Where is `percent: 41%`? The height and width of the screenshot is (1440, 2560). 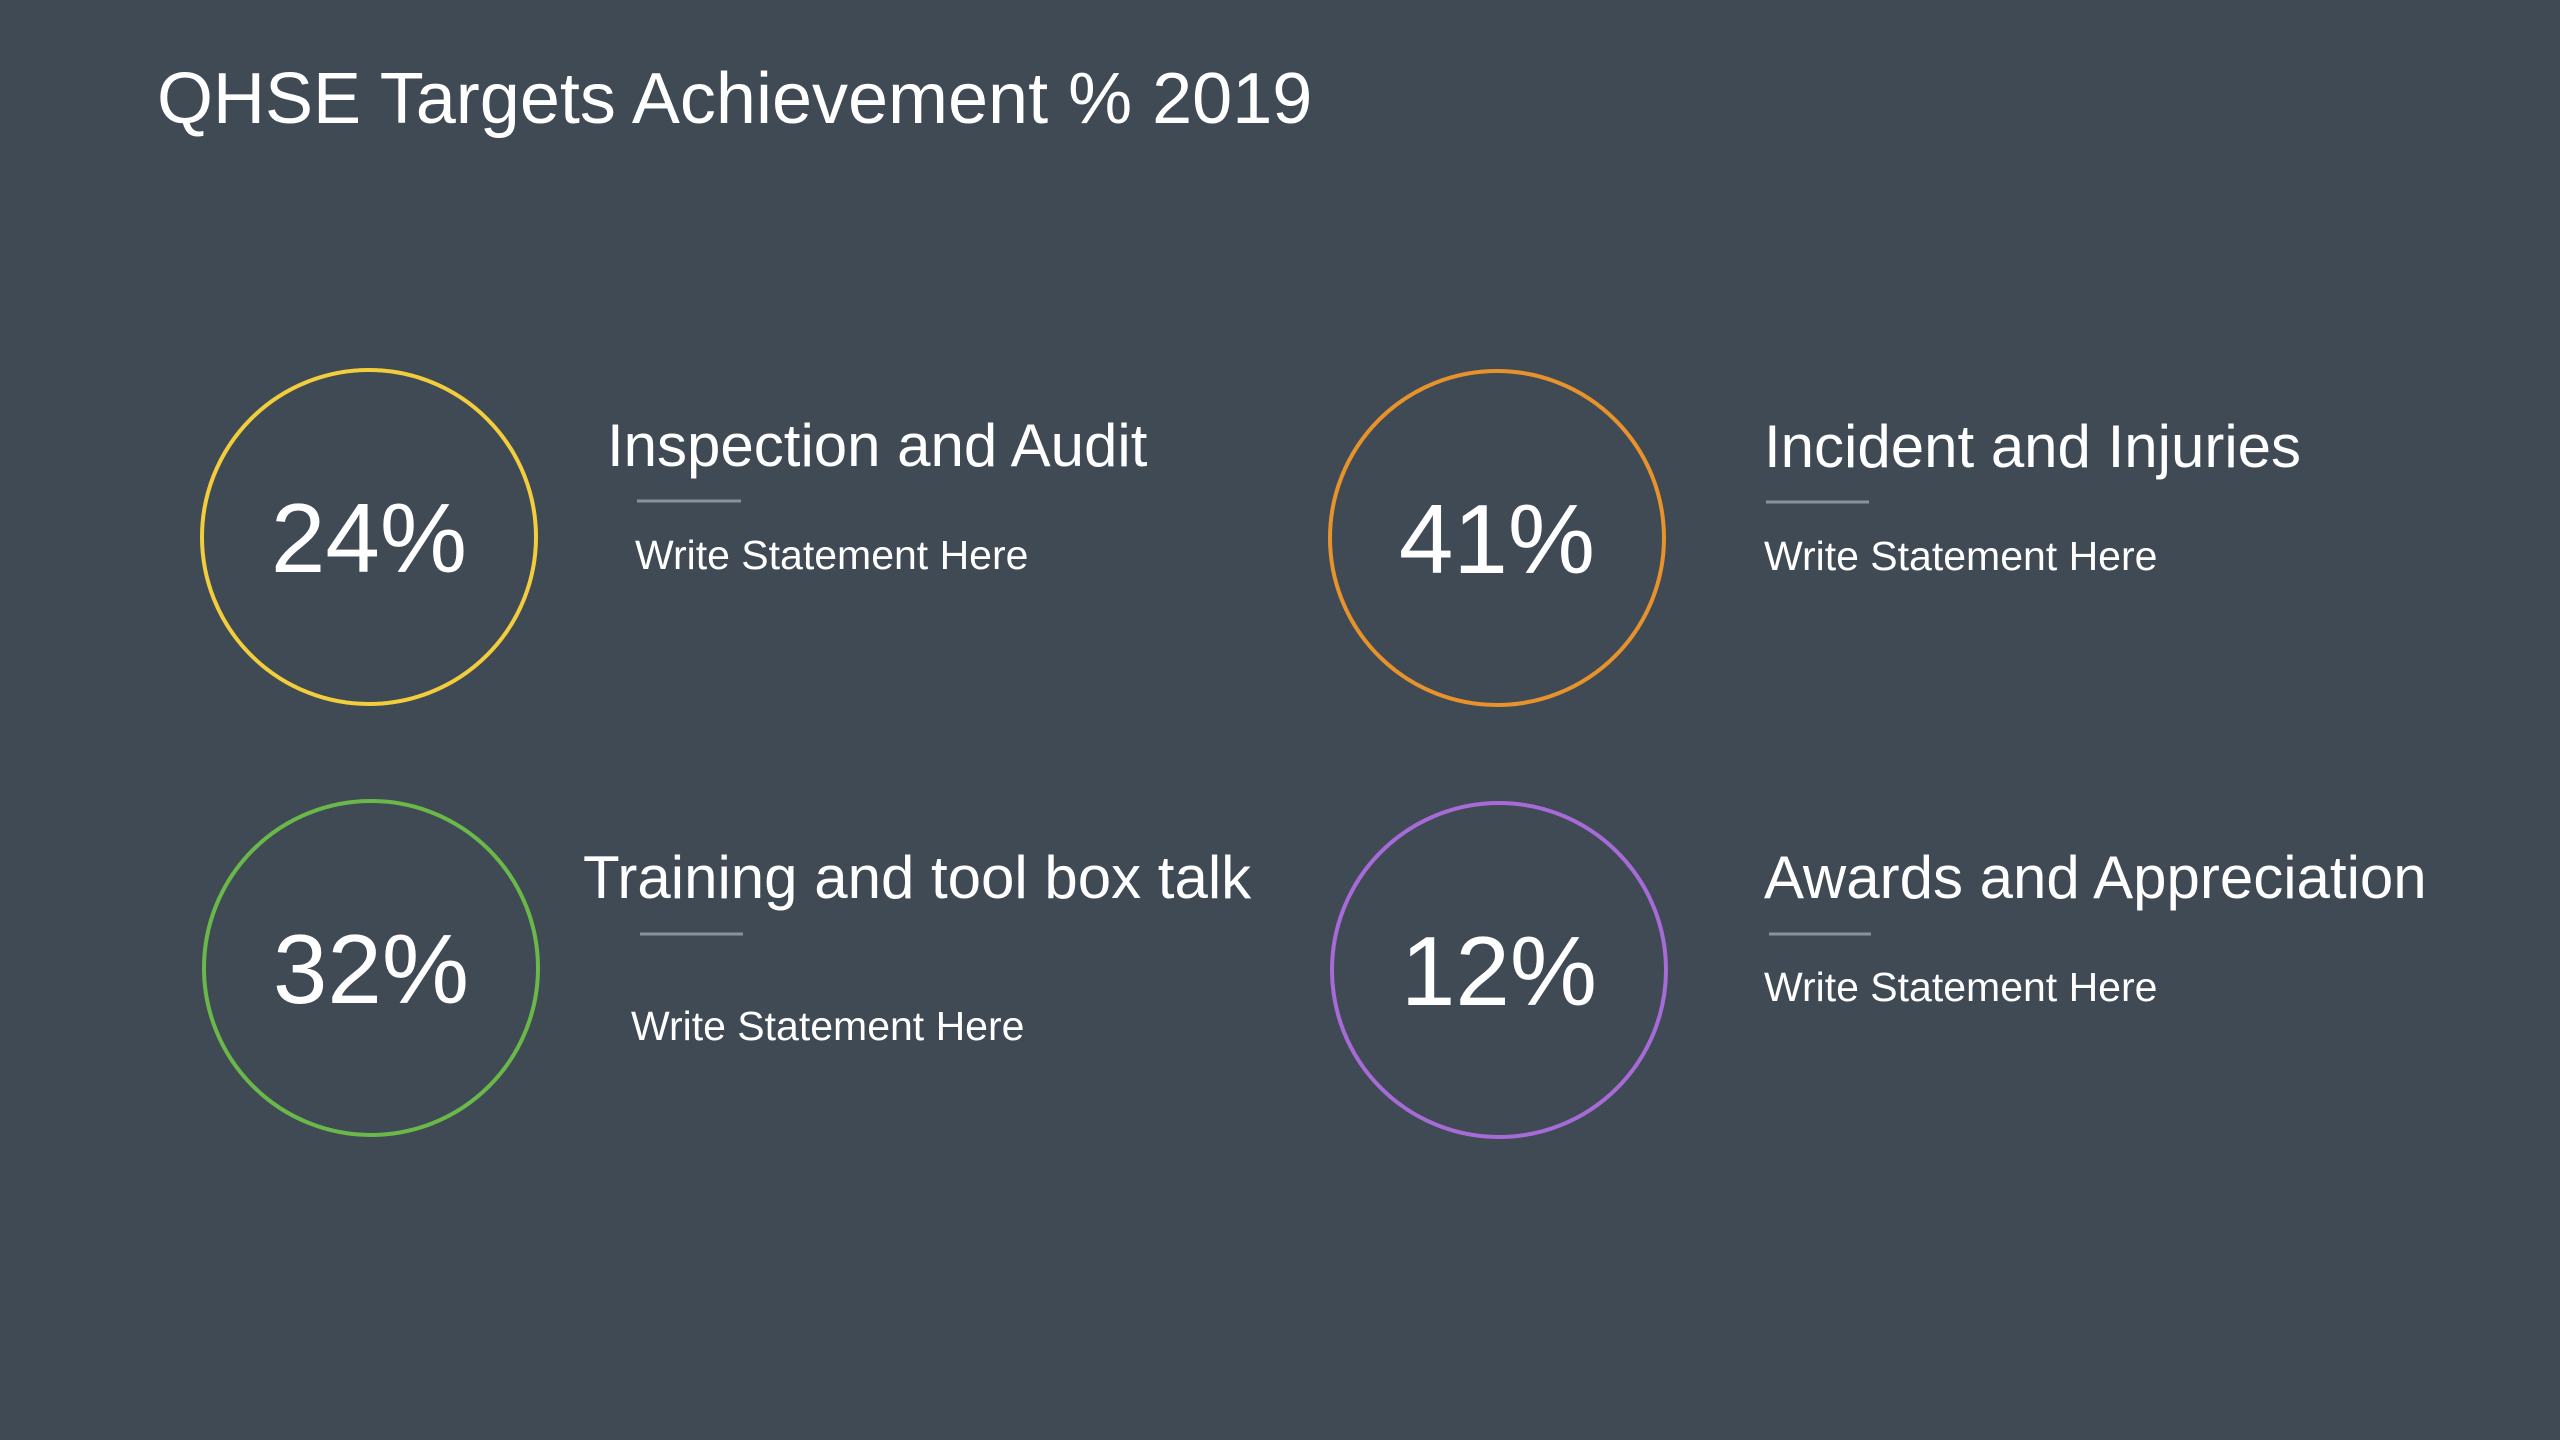 percent: 41% is located at coordinates (1497, 539).